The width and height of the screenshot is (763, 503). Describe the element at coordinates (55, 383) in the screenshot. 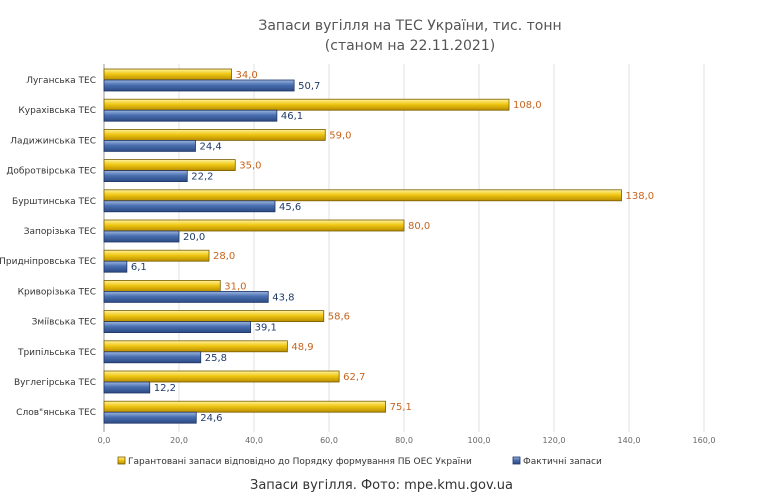

I see `category-label: Вуглегірська ТЕС` at that location.